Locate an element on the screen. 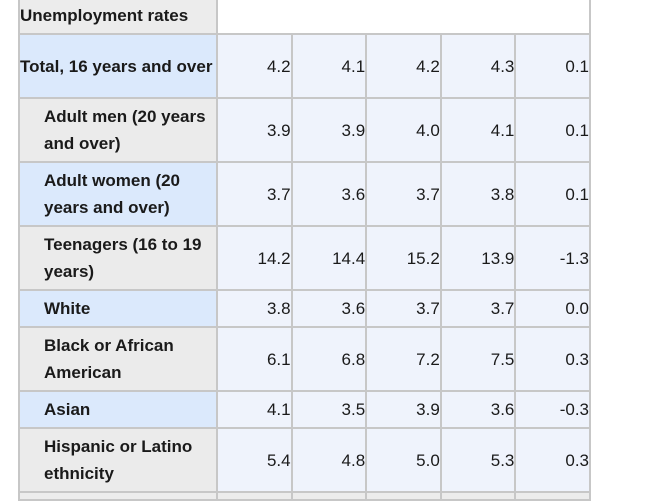  row-label-white: White is located at coordinates (118, 308).